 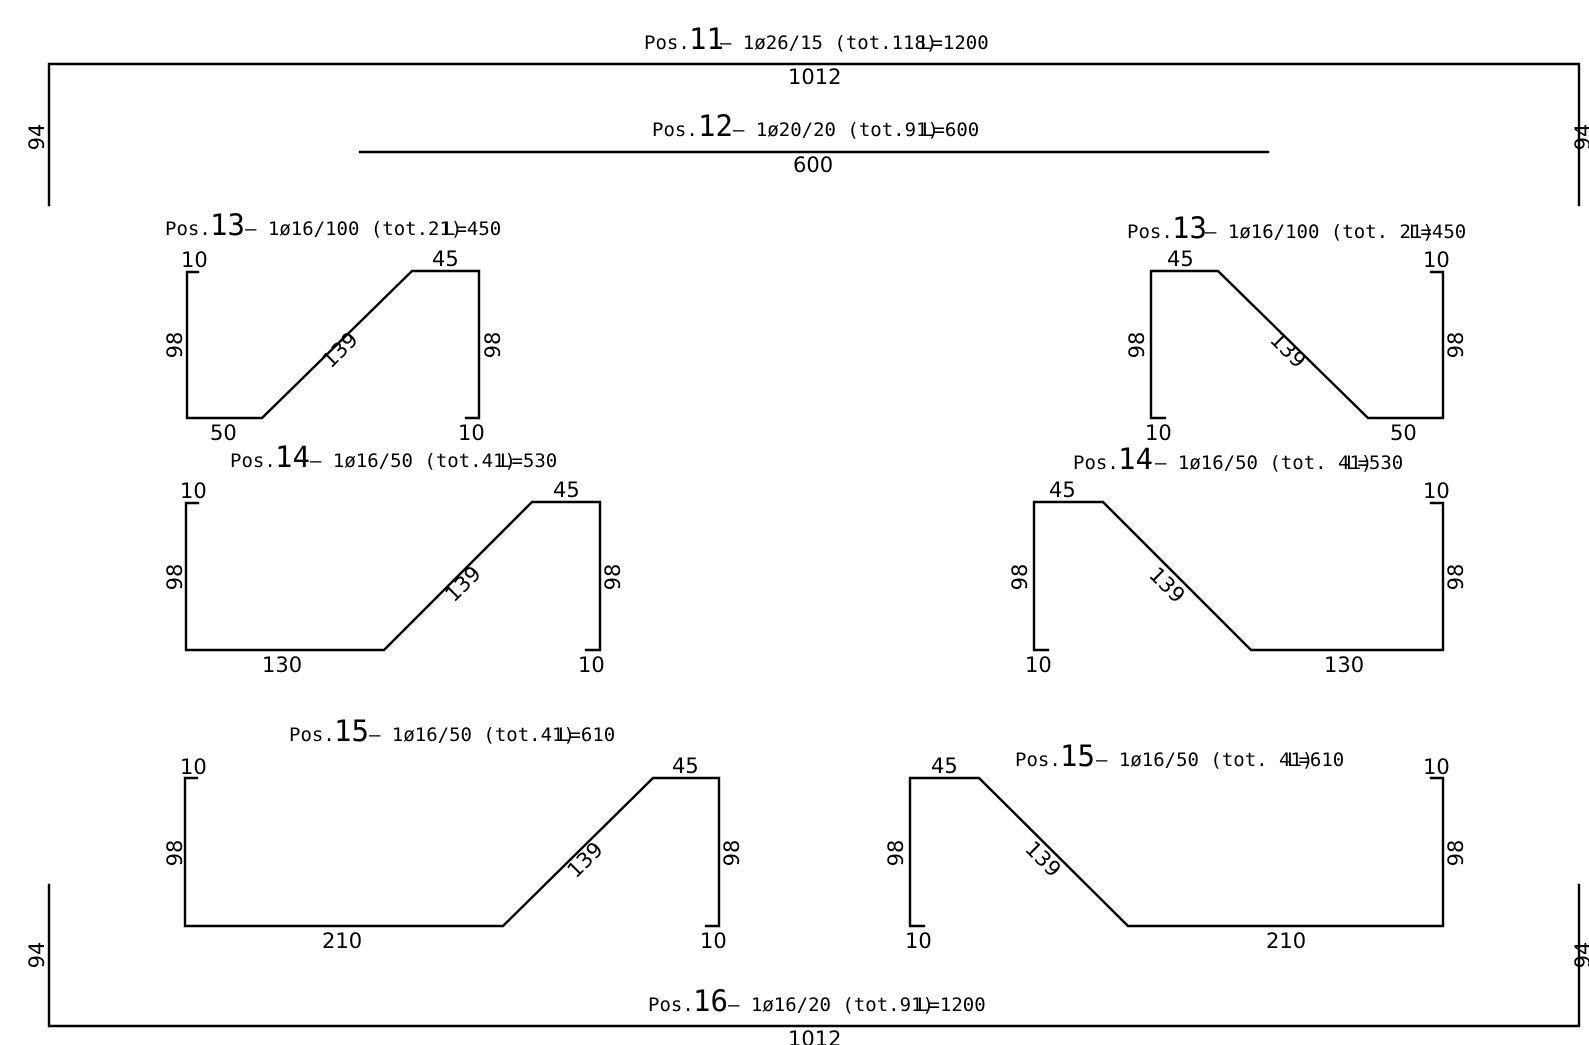 I want to click on bar-13-left-pos-number: 13, so click(x=227, y=225).